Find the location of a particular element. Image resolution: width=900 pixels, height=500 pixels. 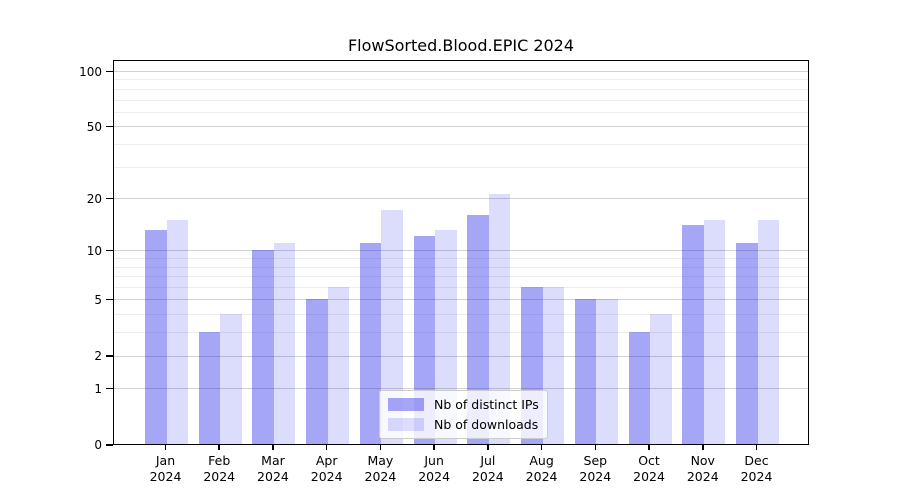

bar-downloads-oct is located at coordinates (661, 378).